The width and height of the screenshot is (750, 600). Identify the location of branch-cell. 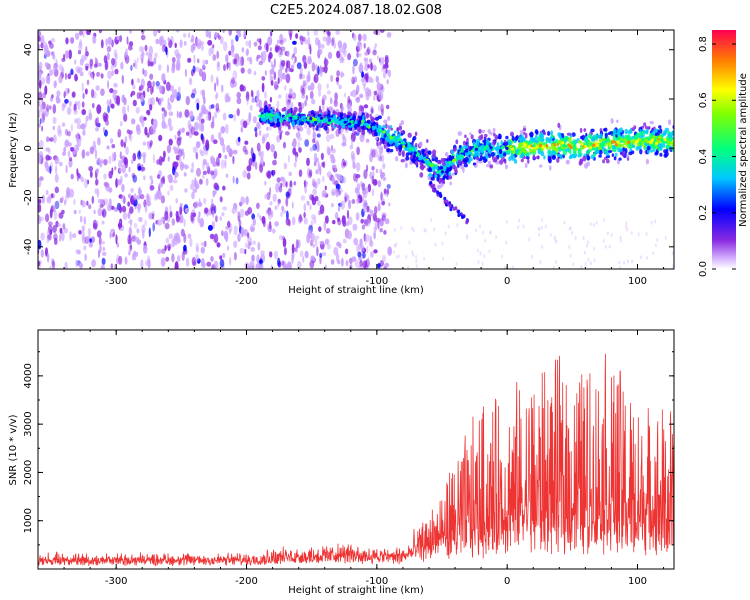
(438, 192).